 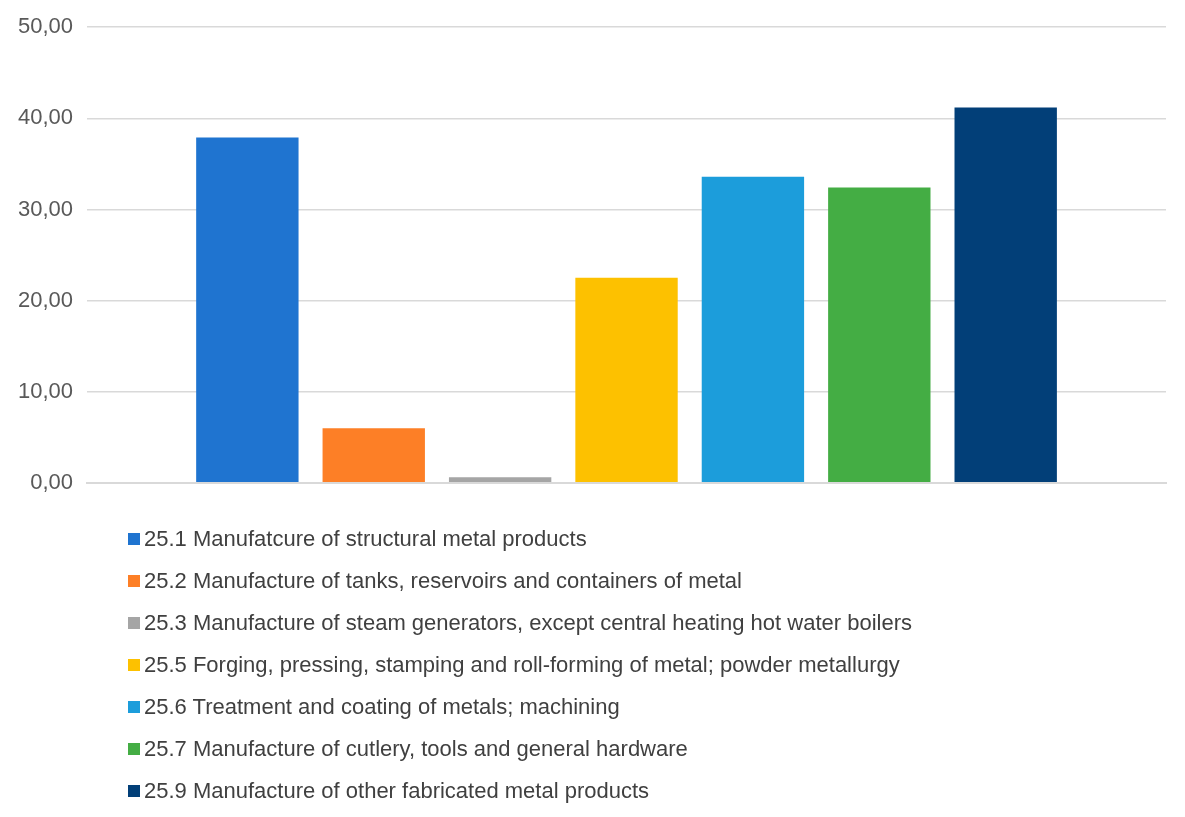 I want to click on legend-label: 25.6 Treatment and coating of metals; machining, so click(x=382, y=707).